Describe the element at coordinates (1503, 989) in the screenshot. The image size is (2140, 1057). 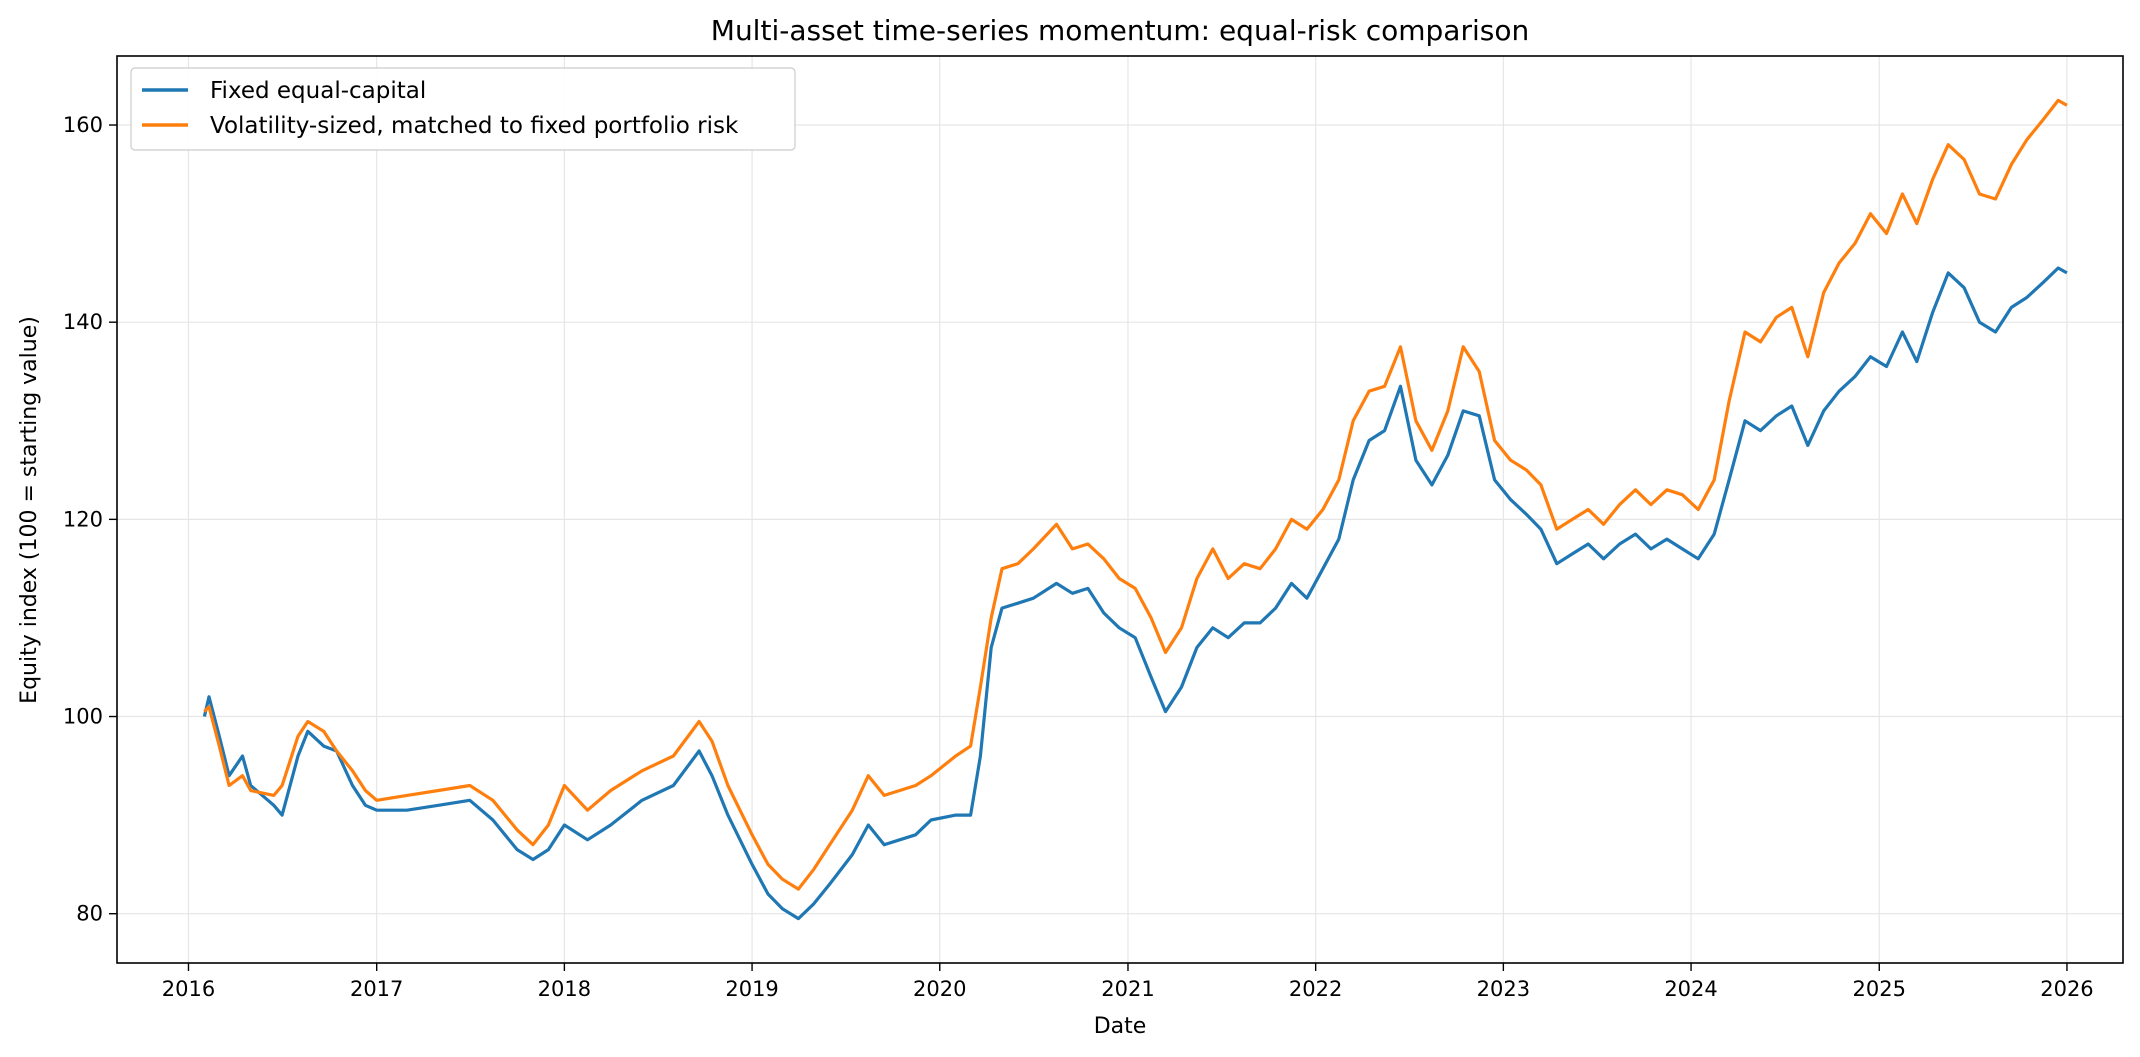
I see `x-tick-label: 2023` at that location.